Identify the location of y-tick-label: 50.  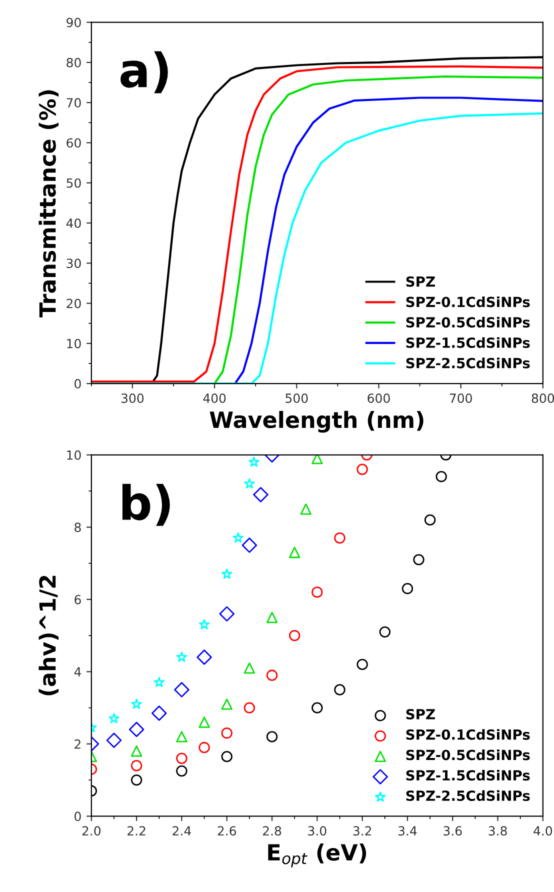
(73, 183).